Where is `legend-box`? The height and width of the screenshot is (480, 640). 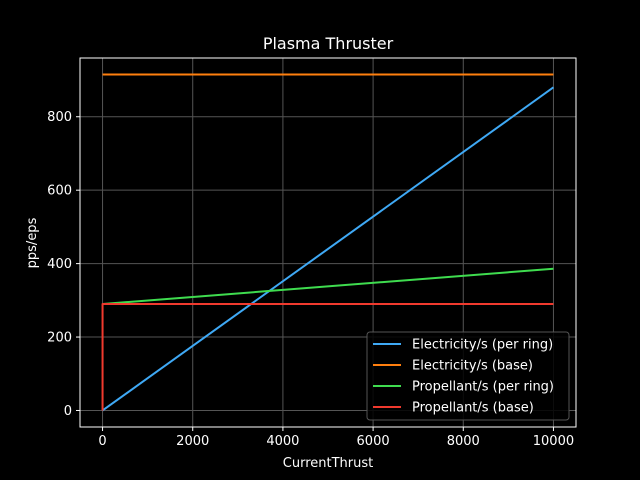
legend-box is located at coordinates (468, 376).